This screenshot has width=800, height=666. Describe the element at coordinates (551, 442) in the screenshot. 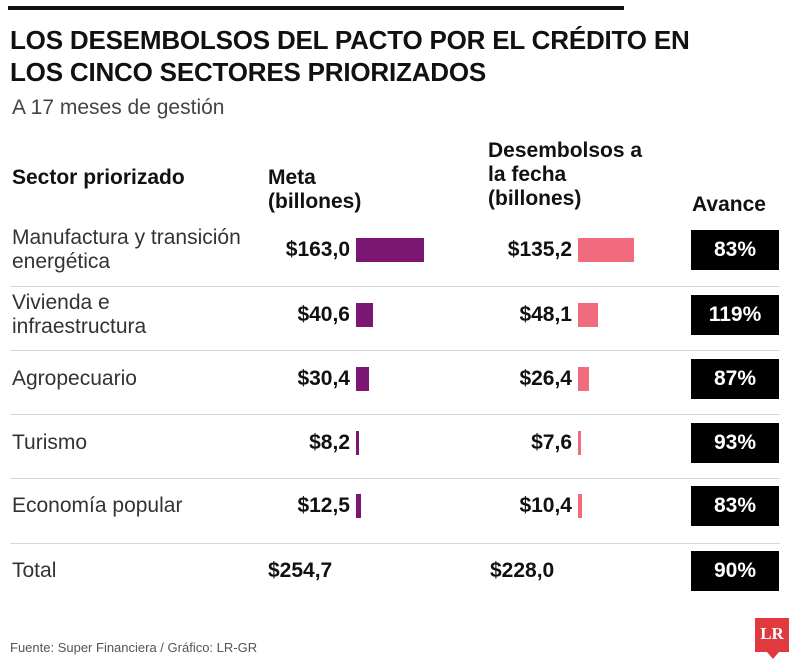

I see `desembolsos-value: $7,6` at that location.